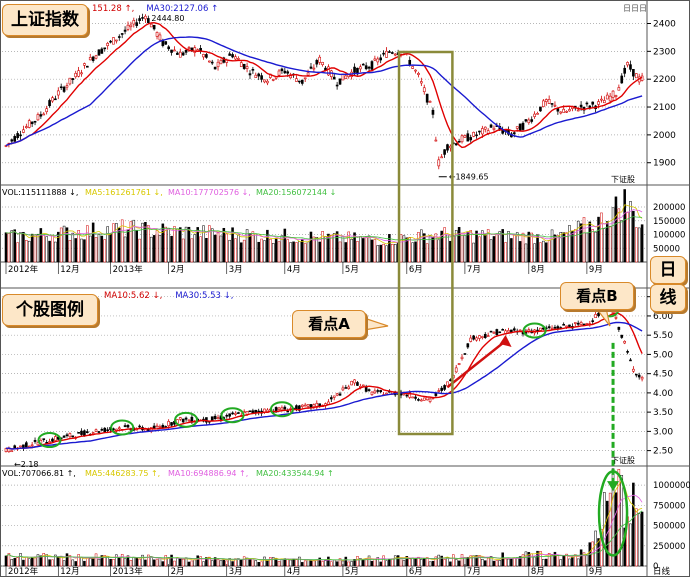 This screenshot has width=690, height=581. What do you see at coordinates (663, 394) in the screenshot?
I see `y-tick-label: 4.00` at bounding box center [663, 394].